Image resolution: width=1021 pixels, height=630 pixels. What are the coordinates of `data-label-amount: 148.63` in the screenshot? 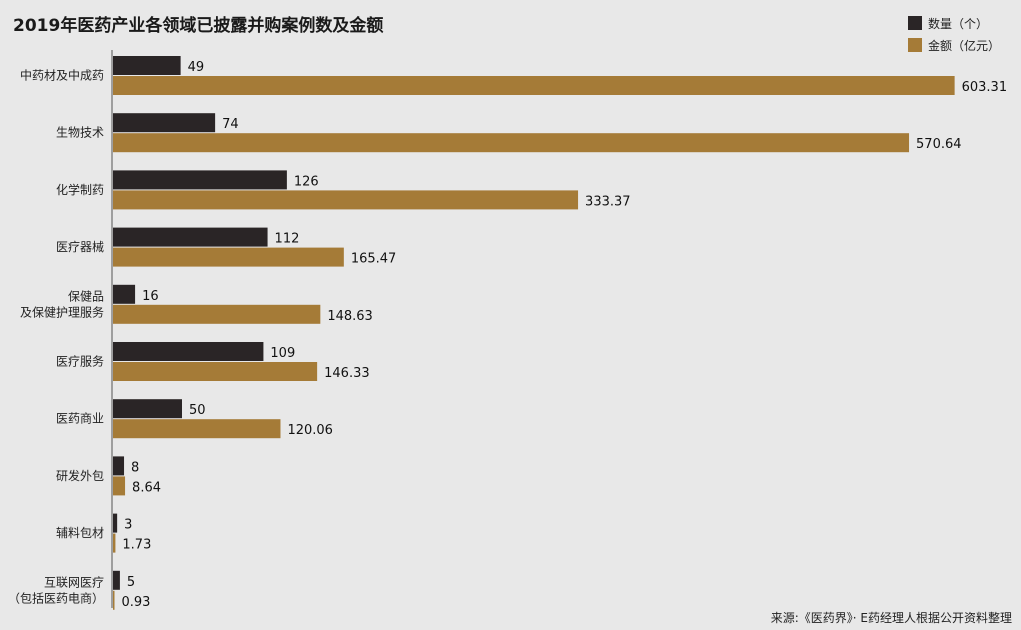 It's located at (350, 316).